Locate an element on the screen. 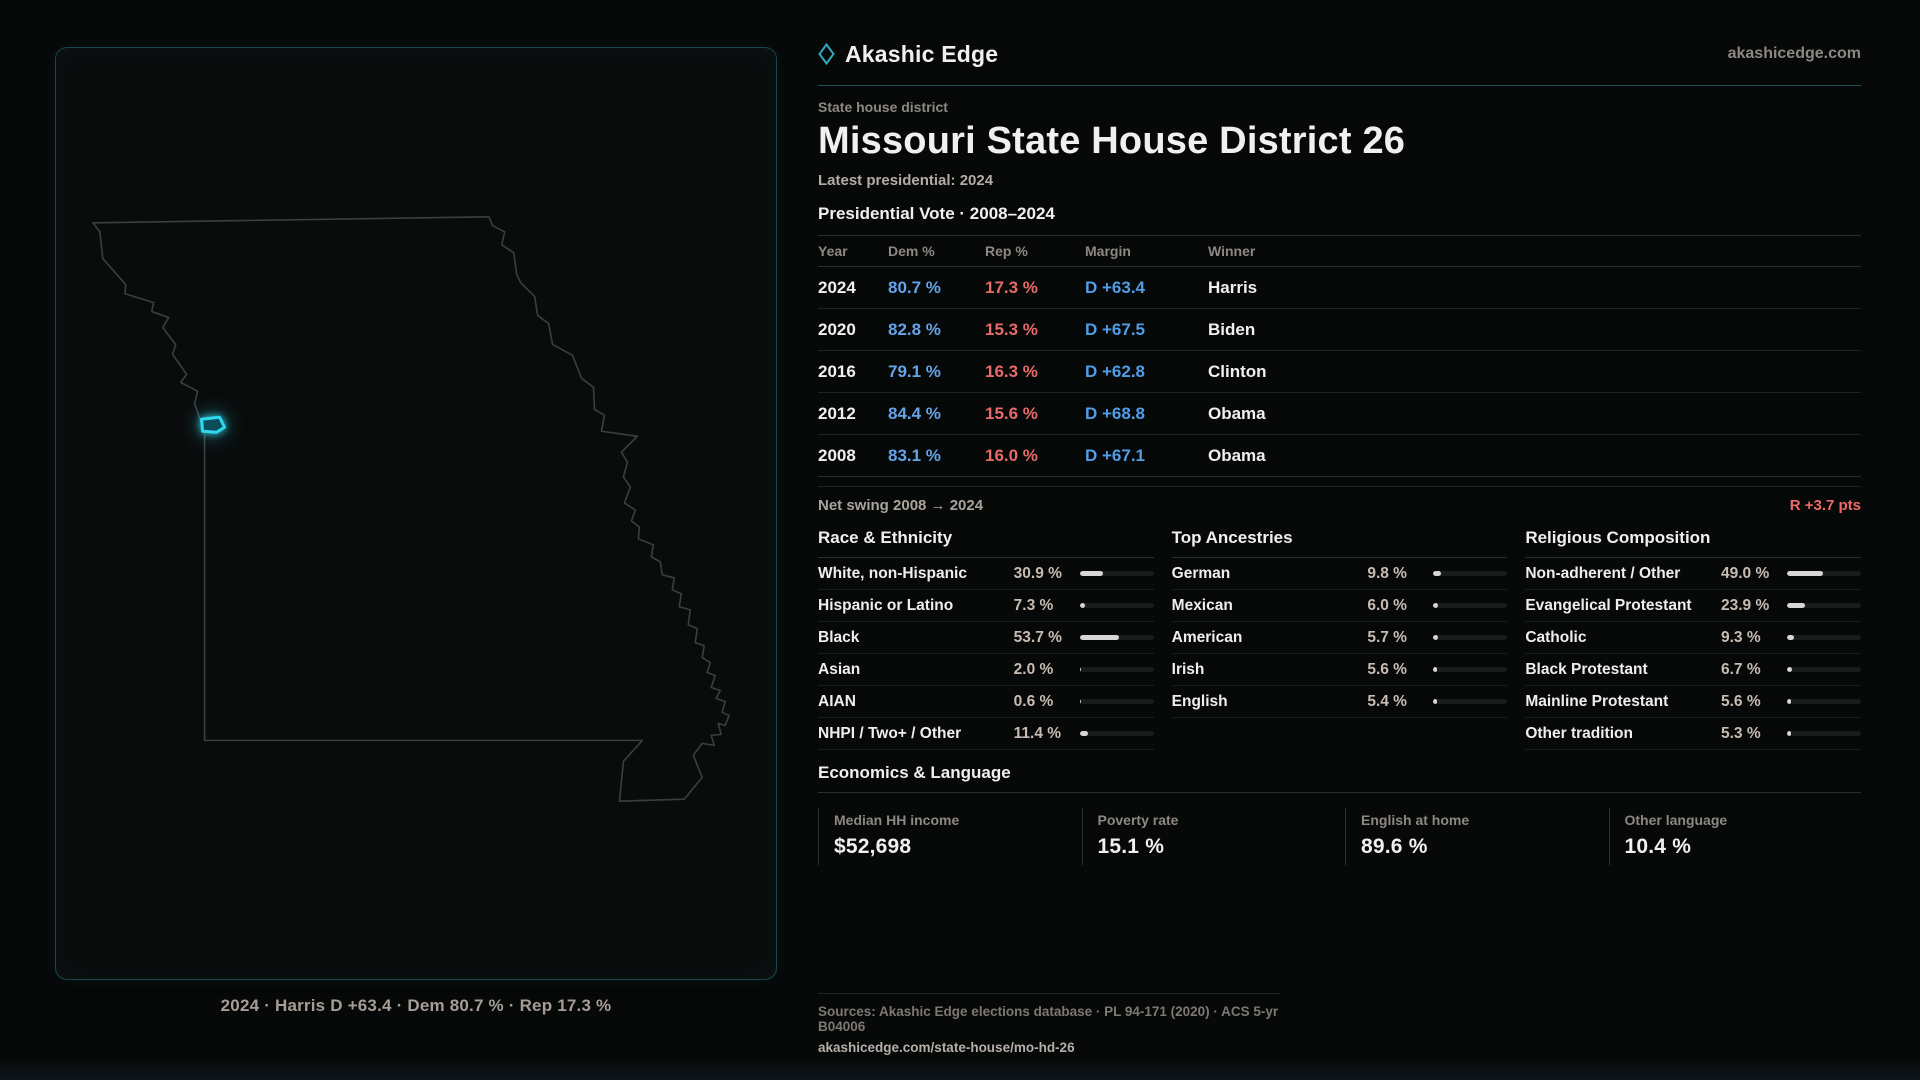 Image resolution: width=1920 pixels, height=1080 pixels. vote-table-title: Presidential Vote · 2008–2024 is located at coordinates (936, 213).